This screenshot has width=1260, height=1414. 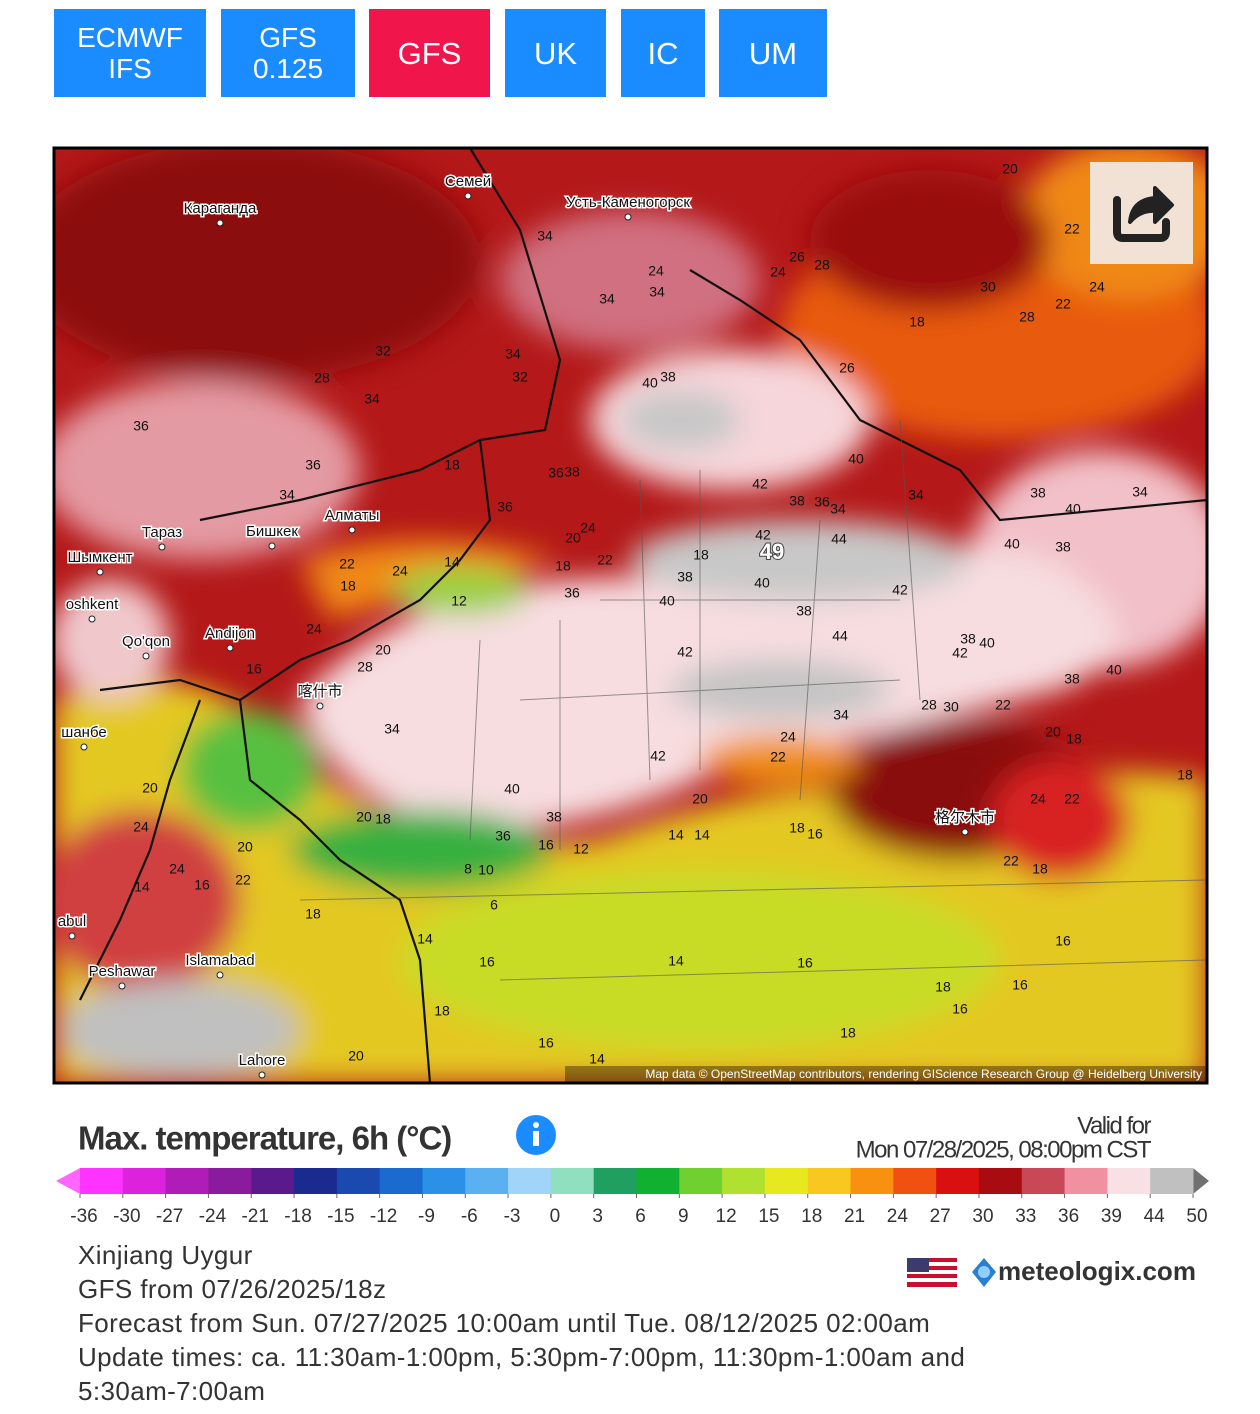 What do you see at coordinates (254, 1216) in the screenshot?
I see `scale-tick-label: -21` at bounding box center [254, 1216].